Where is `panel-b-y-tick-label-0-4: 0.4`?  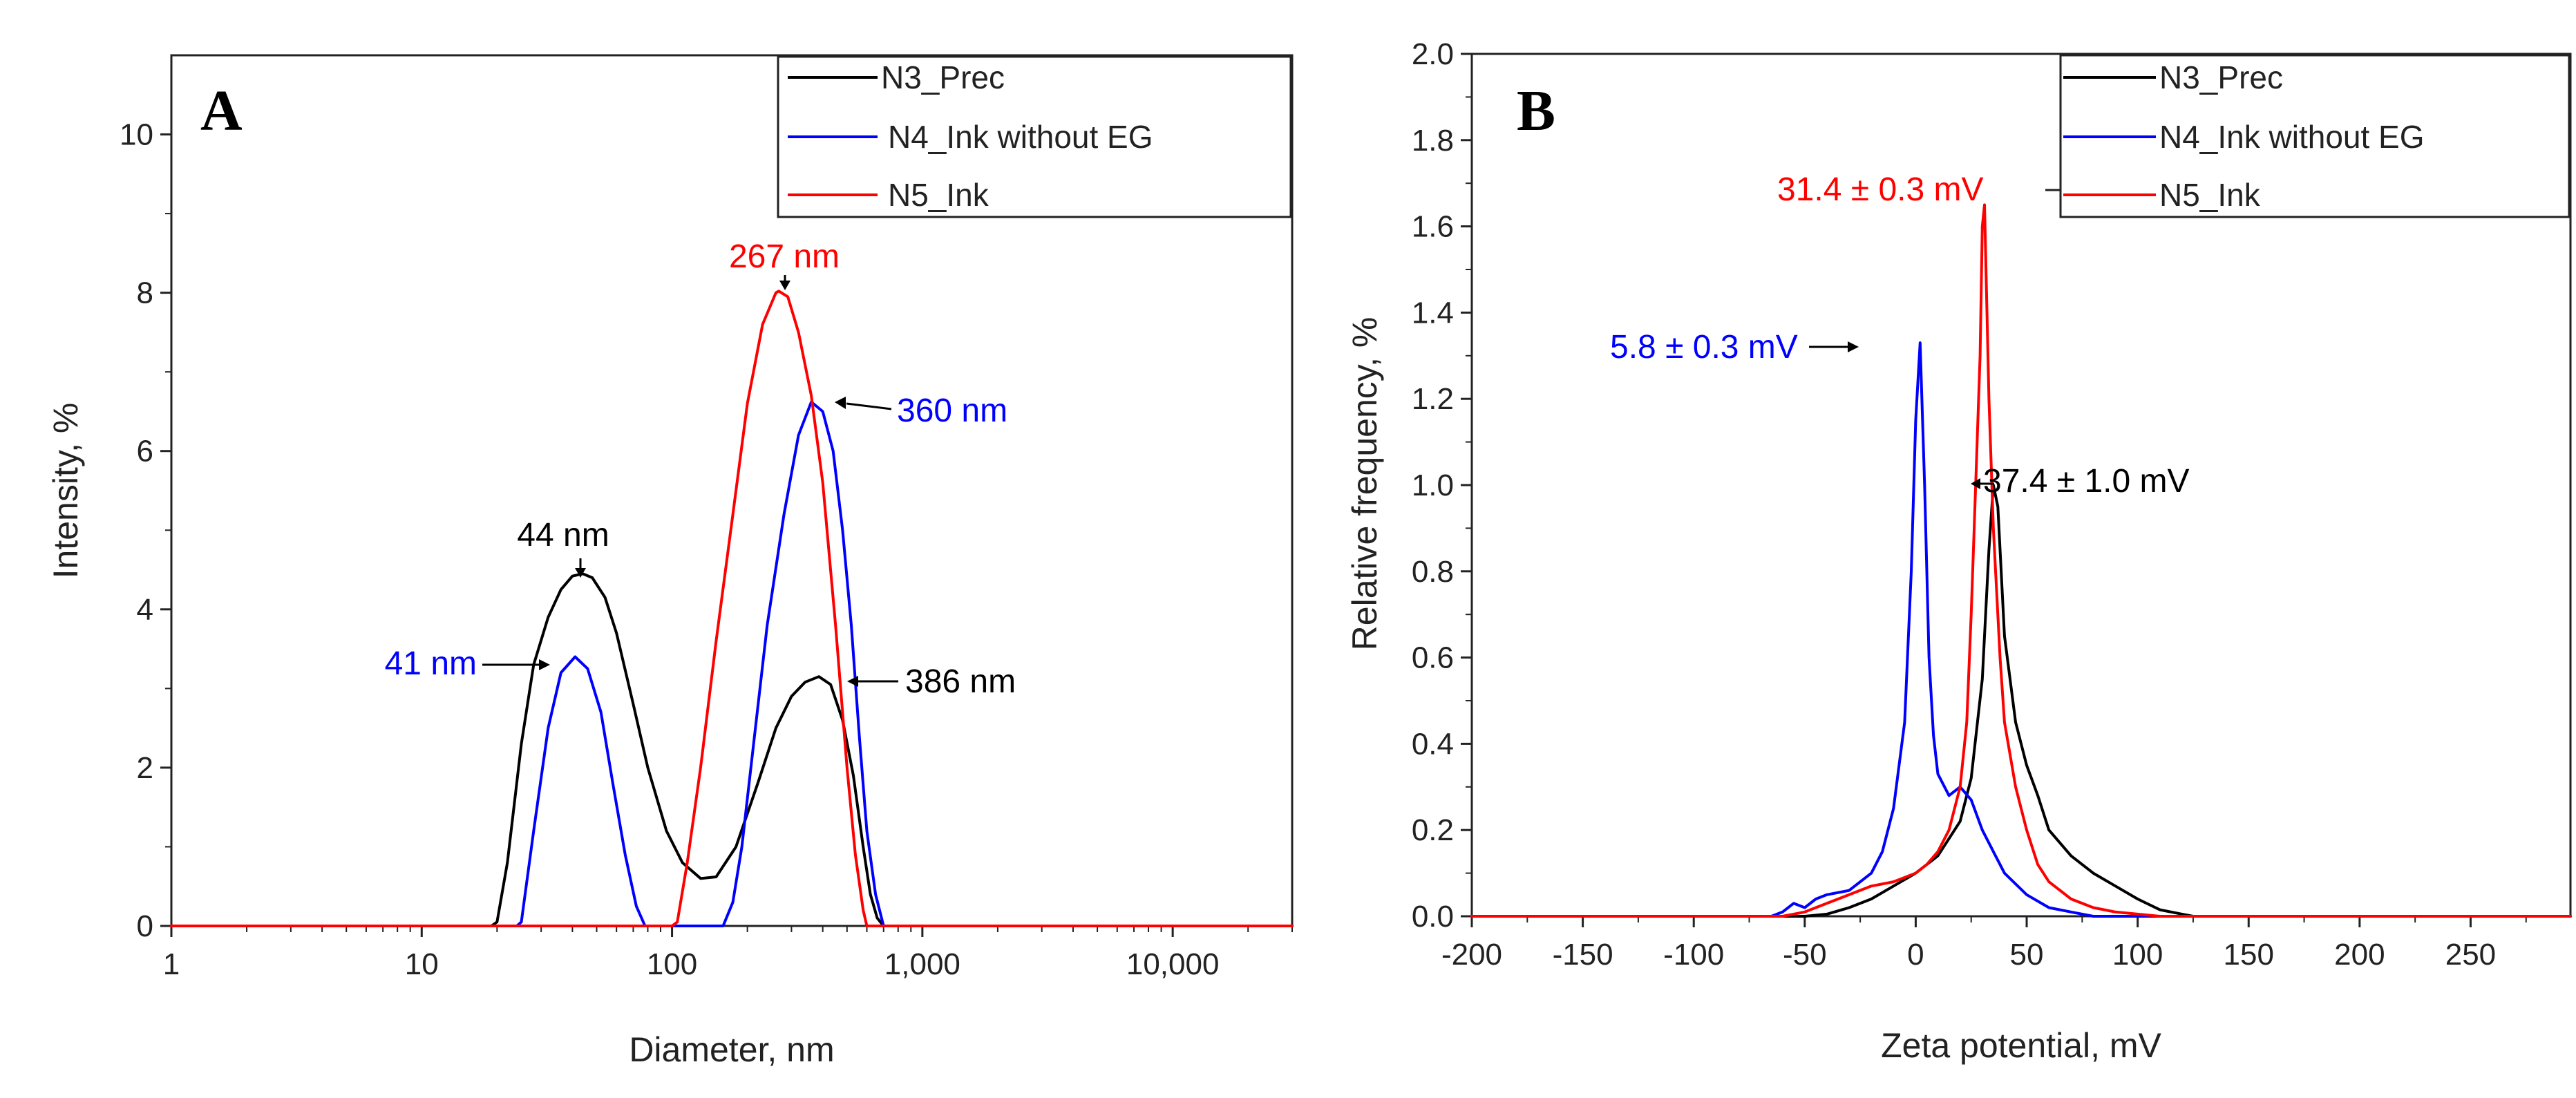
panel-b-y-tick-label-0-4: 0.4 is located at coordinates (1433, 744).